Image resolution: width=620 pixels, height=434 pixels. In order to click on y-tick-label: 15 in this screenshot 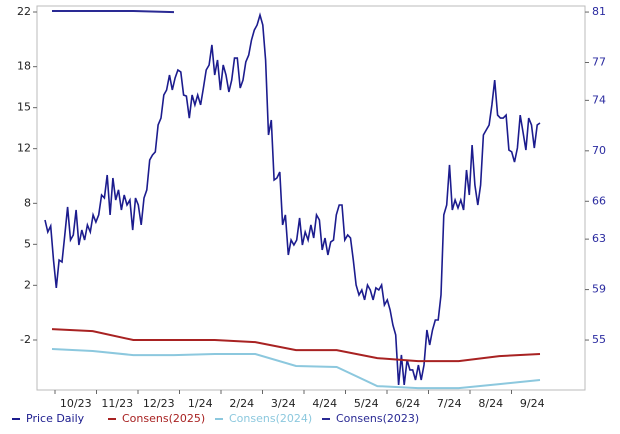, I will do `click(24, 107)`.